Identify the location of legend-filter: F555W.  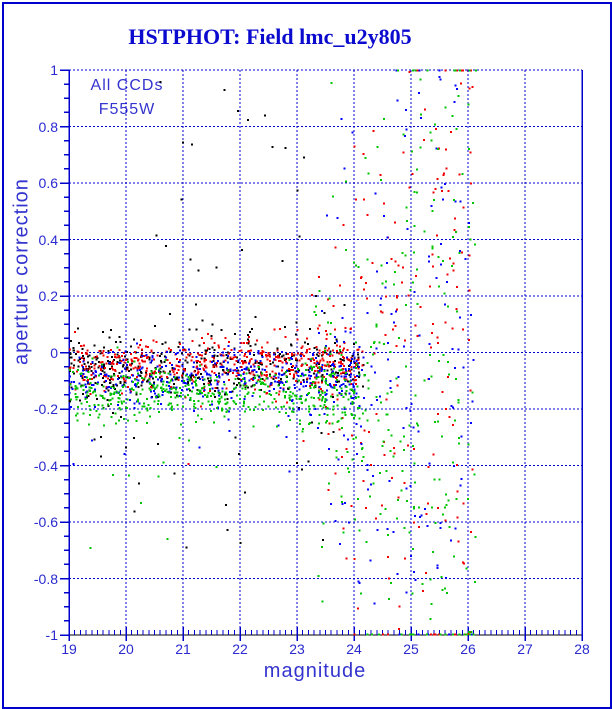
(127, 109).